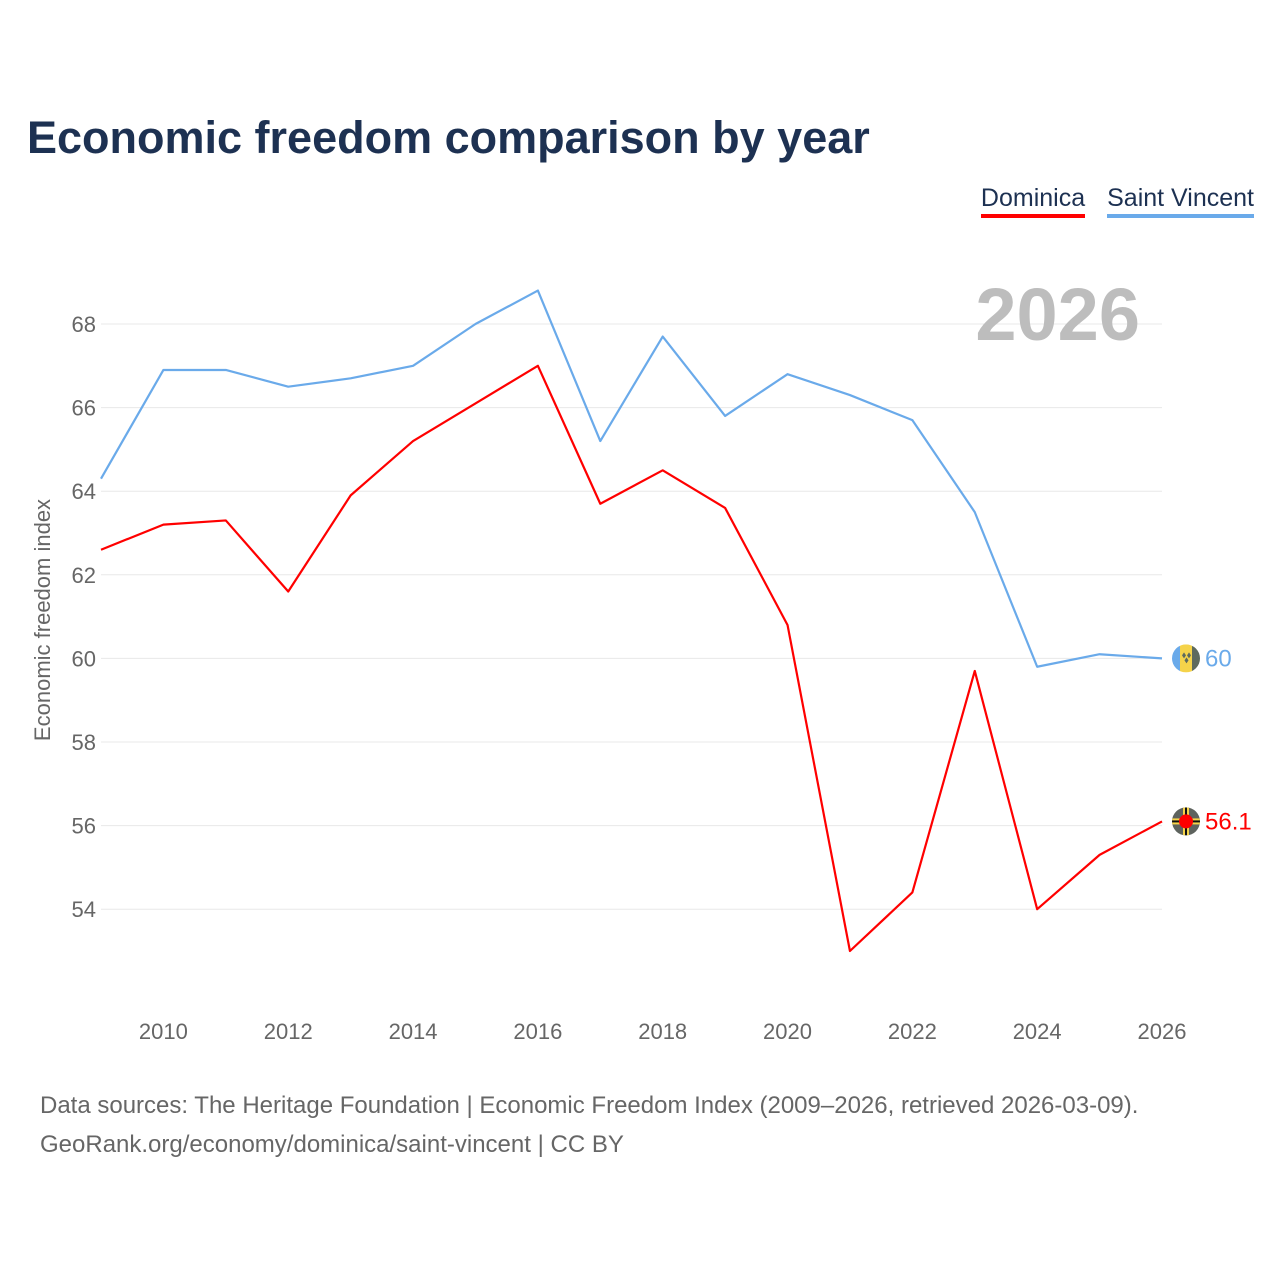 This screenshot has width=1280, height=1280. Describe the element at coordinates (448, 137) in the screenshot. I see `chart-title: Economic freedom comparison by year` at that location.